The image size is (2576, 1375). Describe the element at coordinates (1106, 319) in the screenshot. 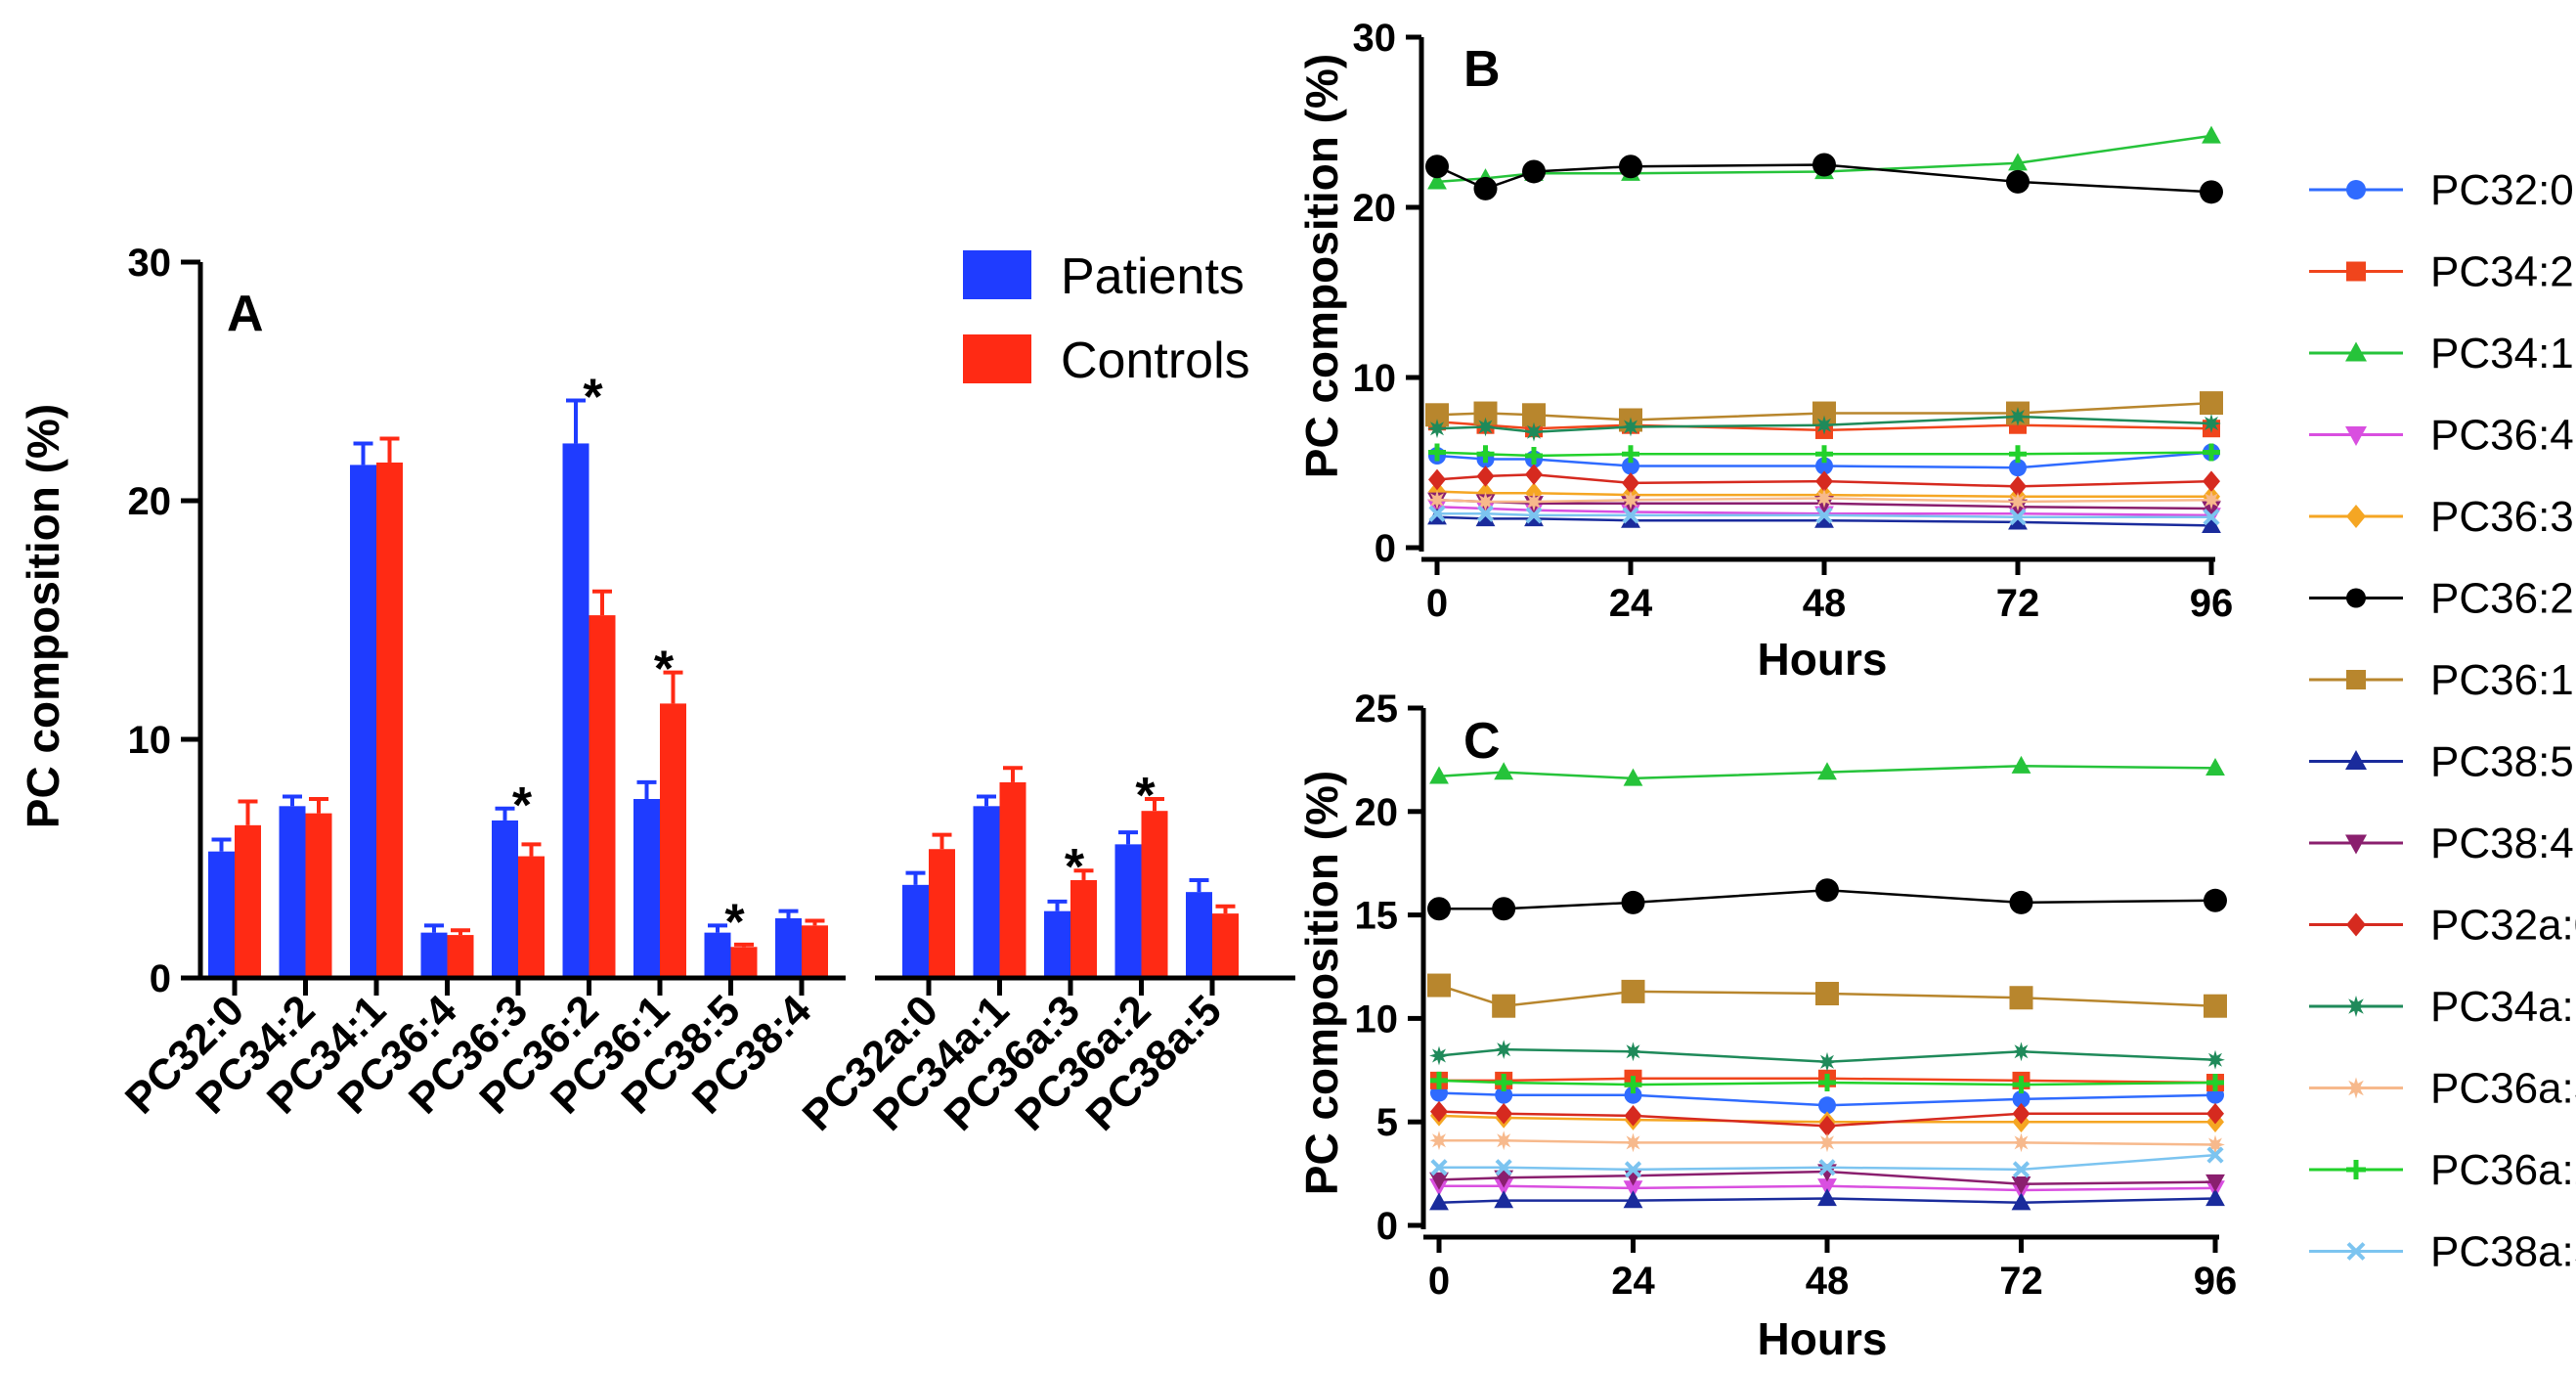

I see `panel-a-legend: Patients Controls` at that location.